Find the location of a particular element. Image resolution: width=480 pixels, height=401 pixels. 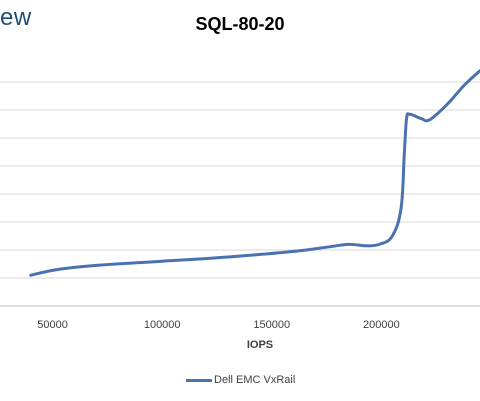

legend-label: Dell EMC VxRail is located at coordinates (255, 380).